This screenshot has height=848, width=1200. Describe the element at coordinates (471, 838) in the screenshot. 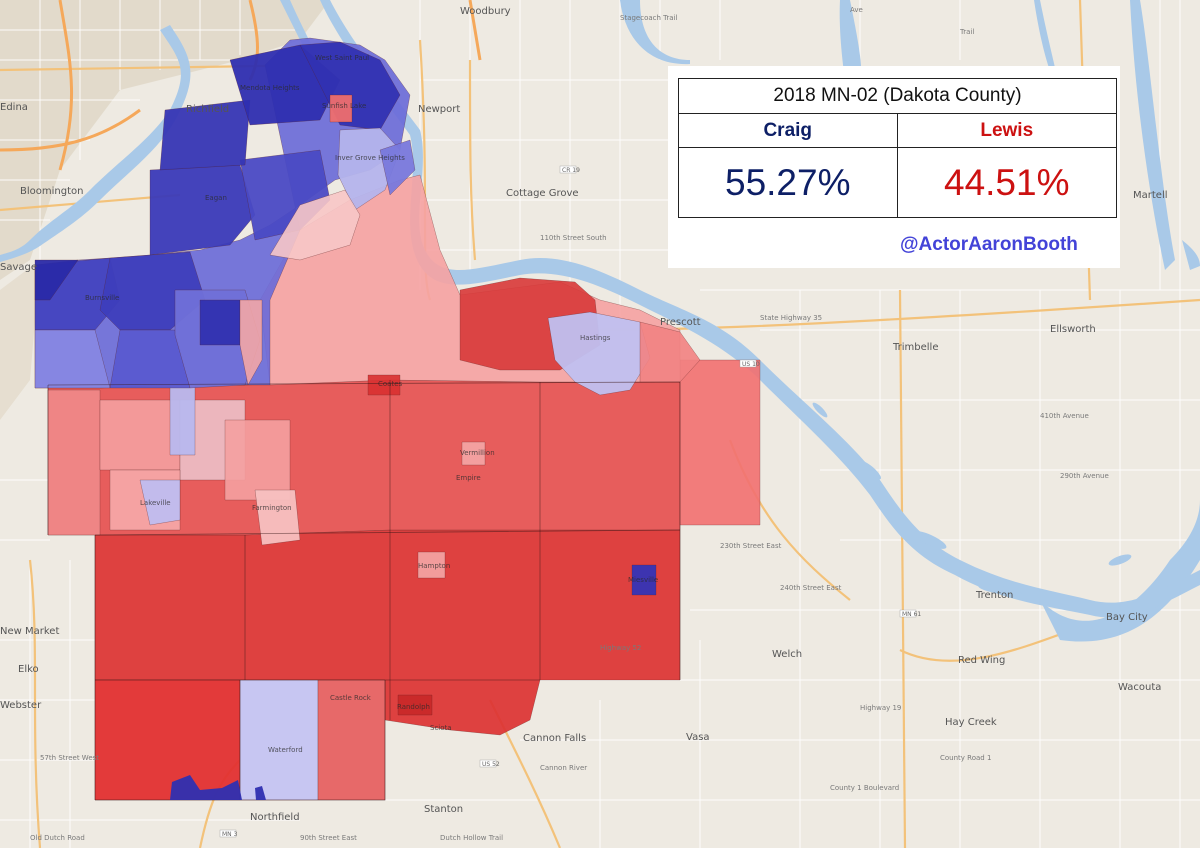

I see `svg-text: Dutch Hollow Trail` at that location.